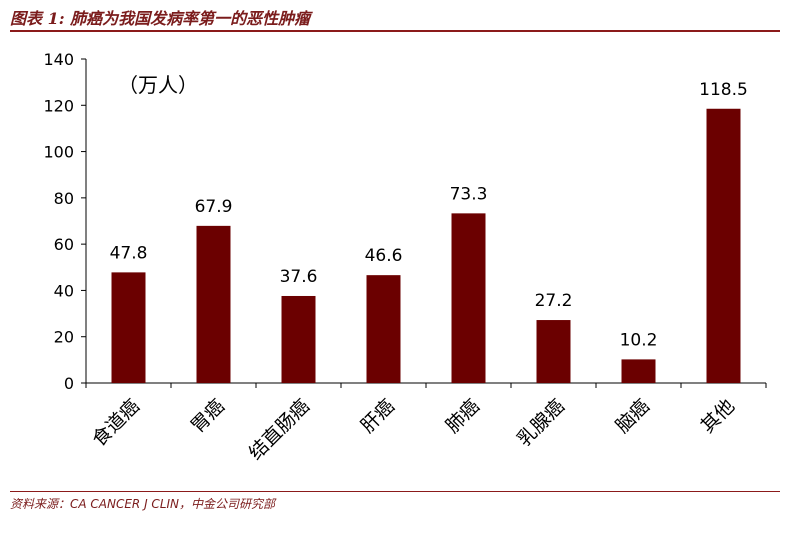  I want to click on y-tick-label: 80, so click(64, 198).